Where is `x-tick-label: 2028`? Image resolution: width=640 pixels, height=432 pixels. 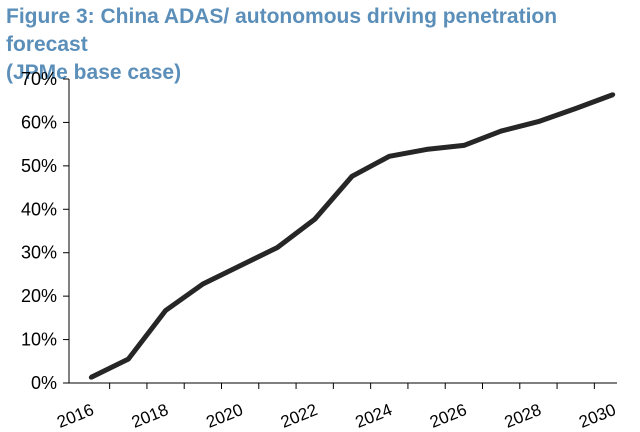 x-tick-label: 2028 is located at coordinates (523, 416).